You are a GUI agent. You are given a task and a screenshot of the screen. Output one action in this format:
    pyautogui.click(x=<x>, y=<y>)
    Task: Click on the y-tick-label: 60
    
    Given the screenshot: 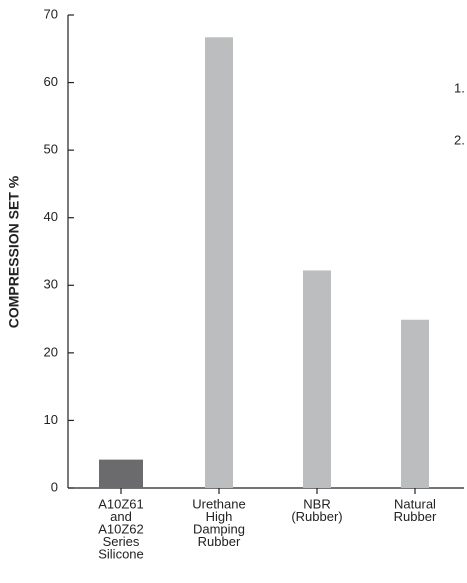 What is the action you would take?
    pyautogui.click(x=51, y=81)
    